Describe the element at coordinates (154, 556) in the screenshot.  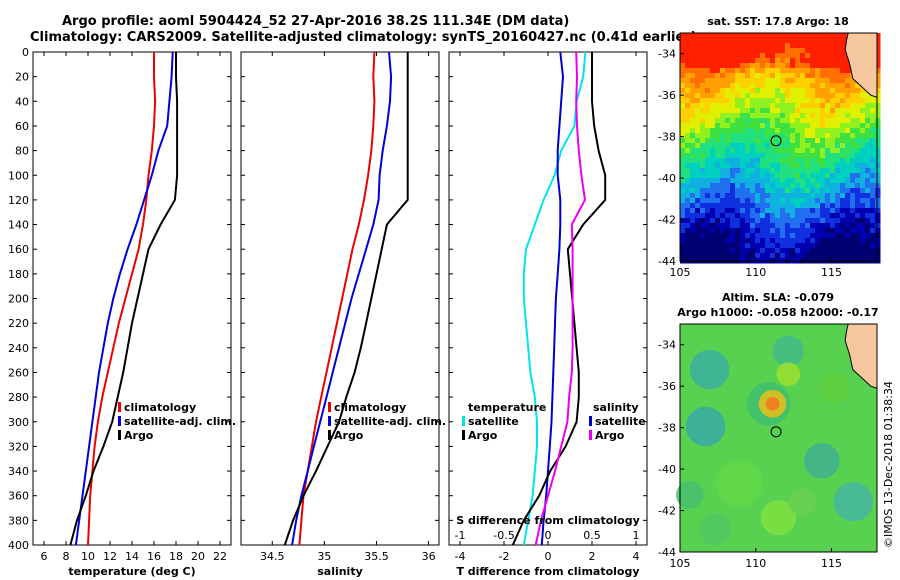
I see `x-tick-label: 16` at that location.